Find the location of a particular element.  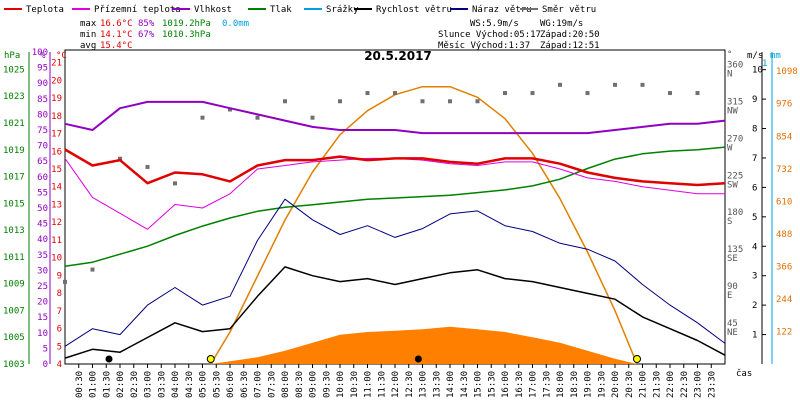

stats-min-press: 1010.3hPa is located at coordinates (186, 35).